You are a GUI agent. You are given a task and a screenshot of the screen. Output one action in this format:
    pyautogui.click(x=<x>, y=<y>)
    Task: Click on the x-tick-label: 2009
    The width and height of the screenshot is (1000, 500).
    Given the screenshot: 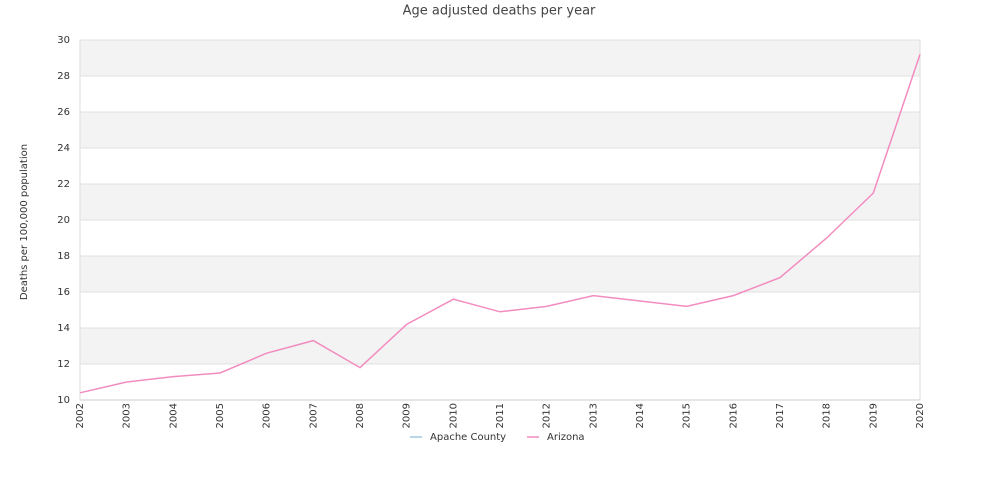 What is the action you would take?
    pyautogui.click(x=407, y=415)
    